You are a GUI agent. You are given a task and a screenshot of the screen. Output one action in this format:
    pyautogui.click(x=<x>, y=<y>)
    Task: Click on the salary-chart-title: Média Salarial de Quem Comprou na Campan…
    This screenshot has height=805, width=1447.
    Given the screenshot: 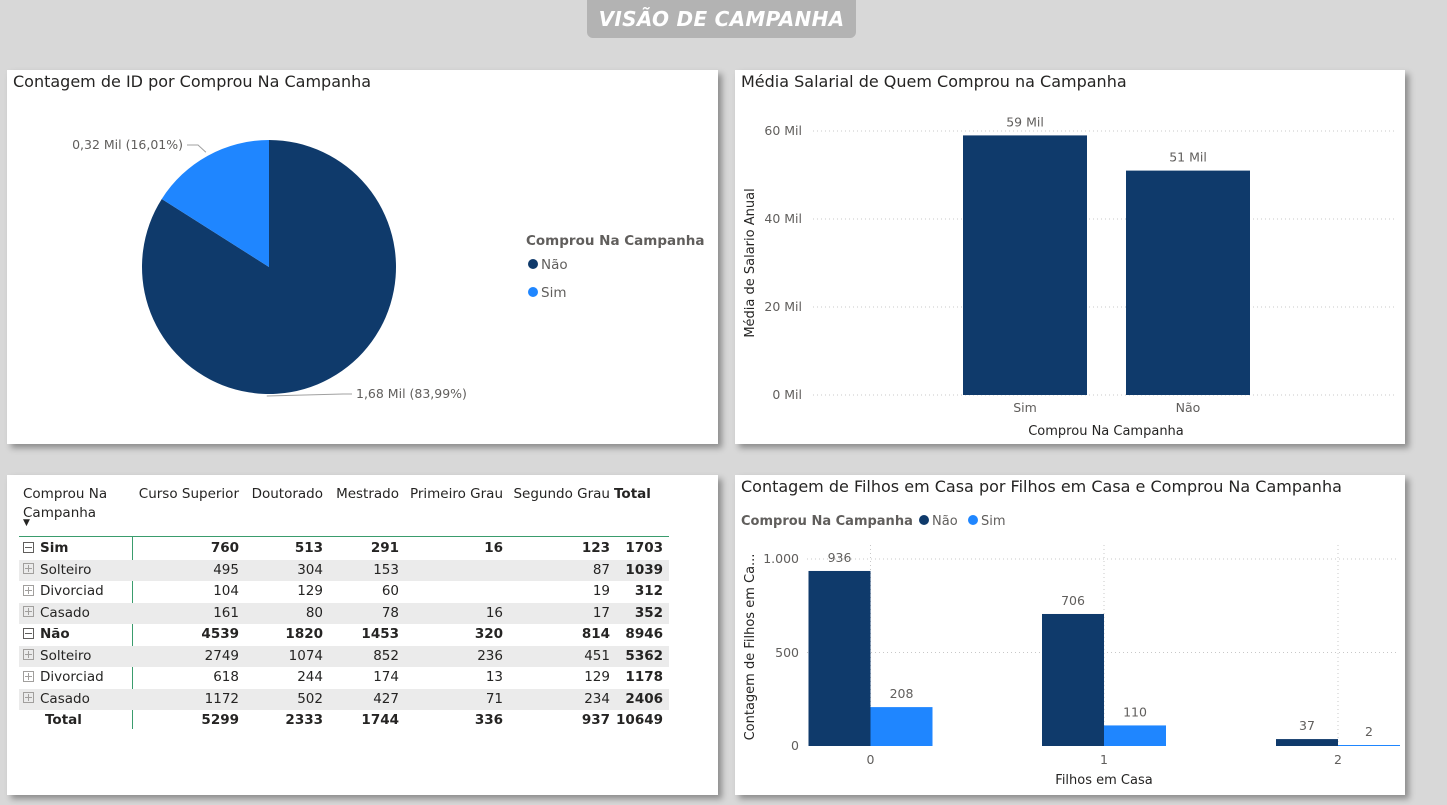 What is the action you would take?
    pyautogui.click(x=934, y=81)
    